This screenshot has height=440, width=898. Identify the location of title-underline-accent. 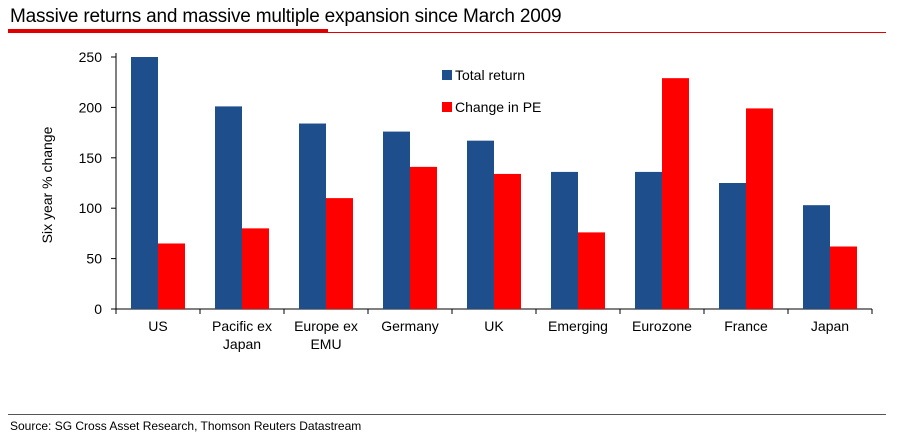
(168, 30).